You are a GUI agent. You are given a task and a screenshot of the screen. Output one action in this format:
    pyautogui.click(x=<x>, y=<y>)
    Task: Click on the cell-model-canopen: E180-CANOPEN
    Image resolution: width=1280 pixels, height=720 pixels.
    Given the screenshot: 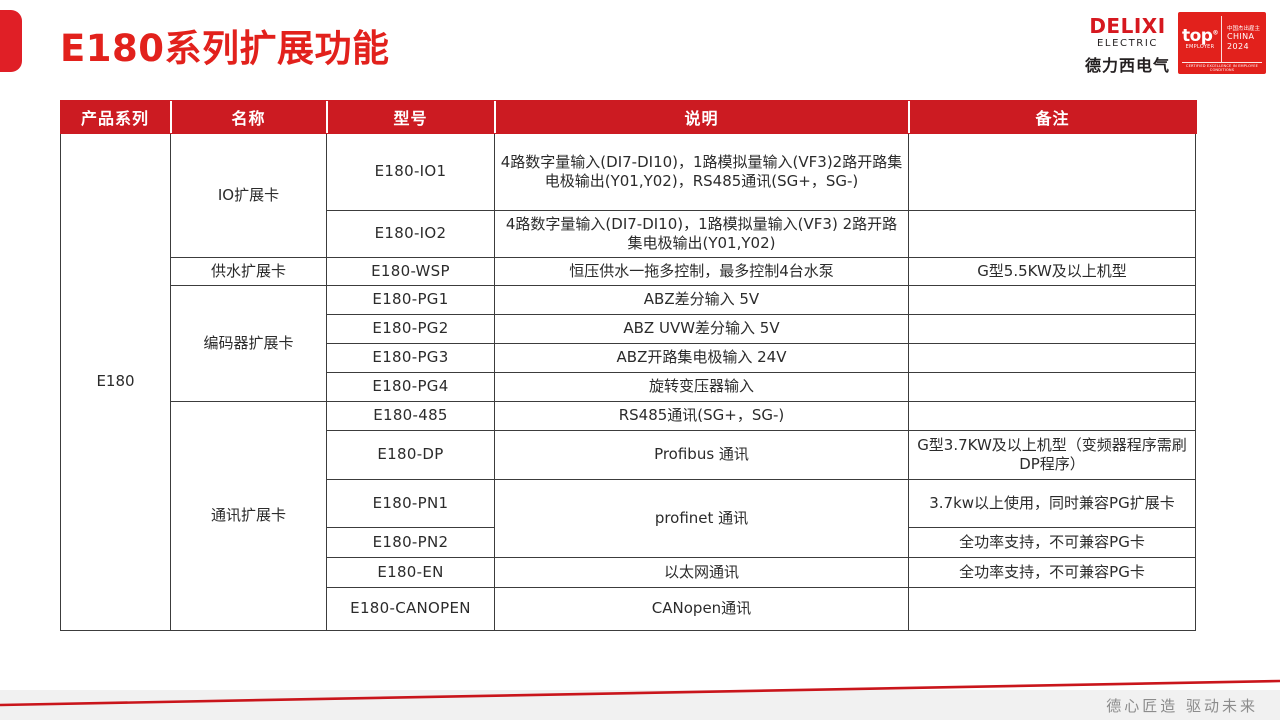 What is the action you would take?
    pyautogui.click(x=410, y=608)
    